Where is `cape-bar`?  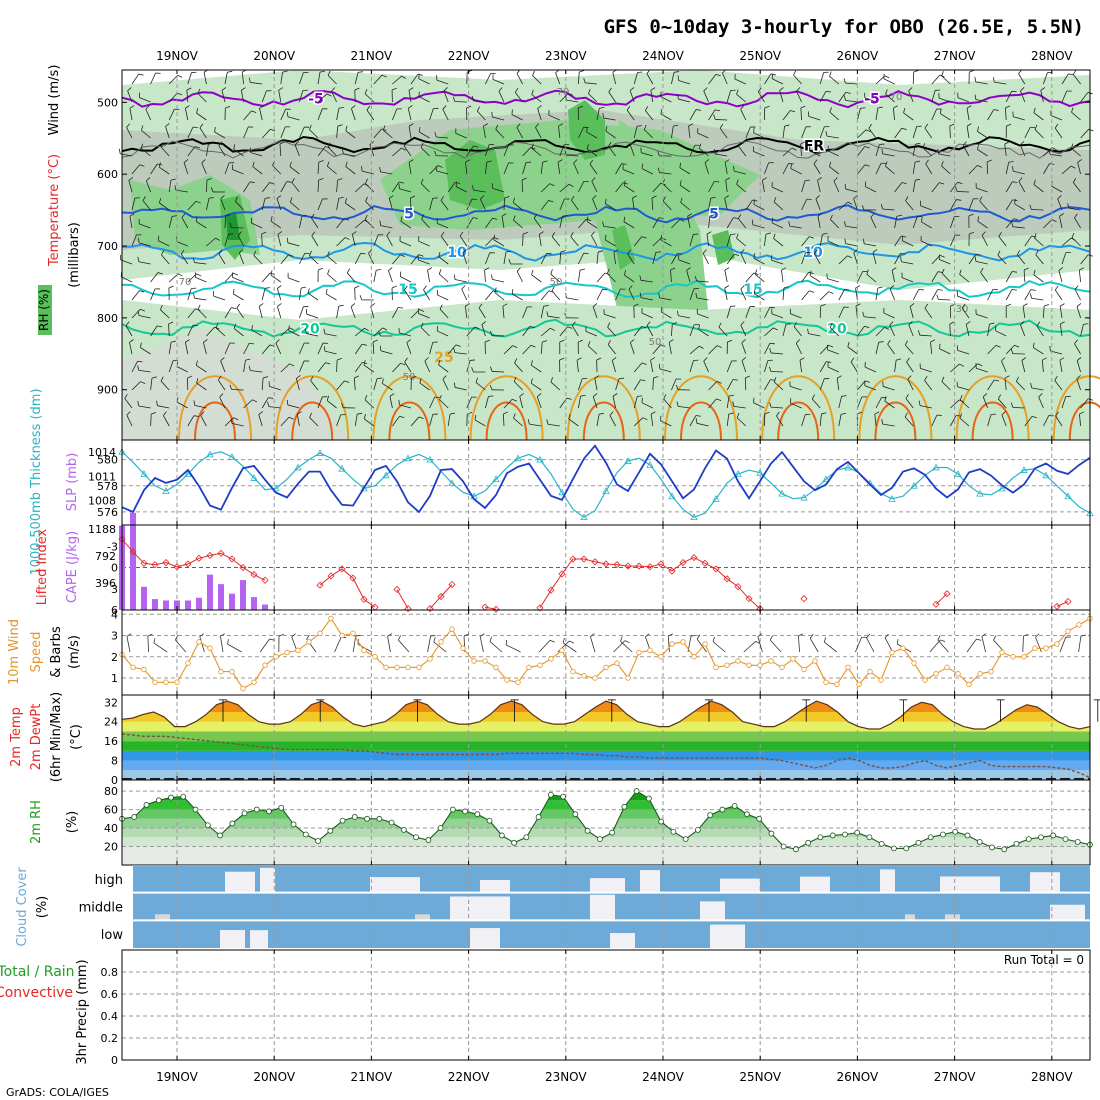
cape-bar is located at coordinates (221, 597).